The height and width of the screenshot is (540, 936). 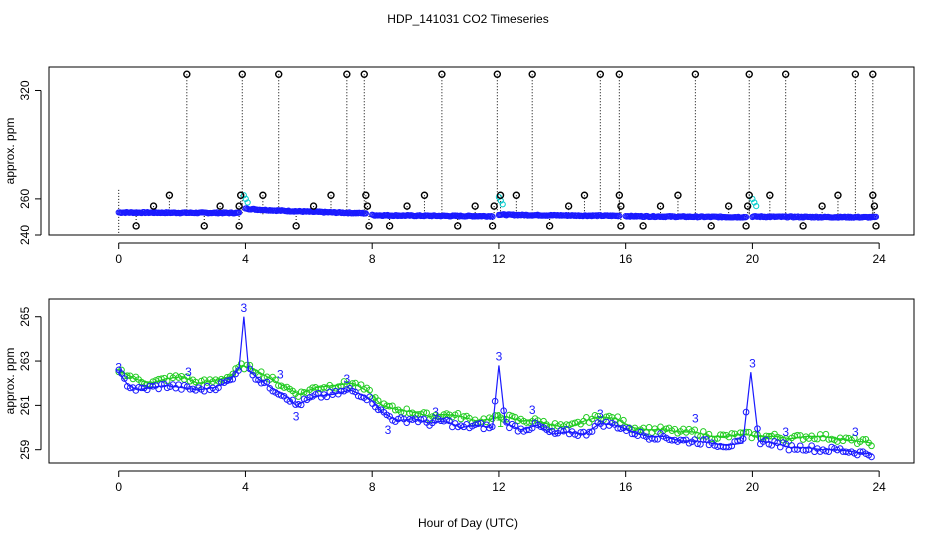 What do you see at coordinates (25, 199) in the screenshot?
I see `y-tick-label: 260` at bounding box center [25, 199].